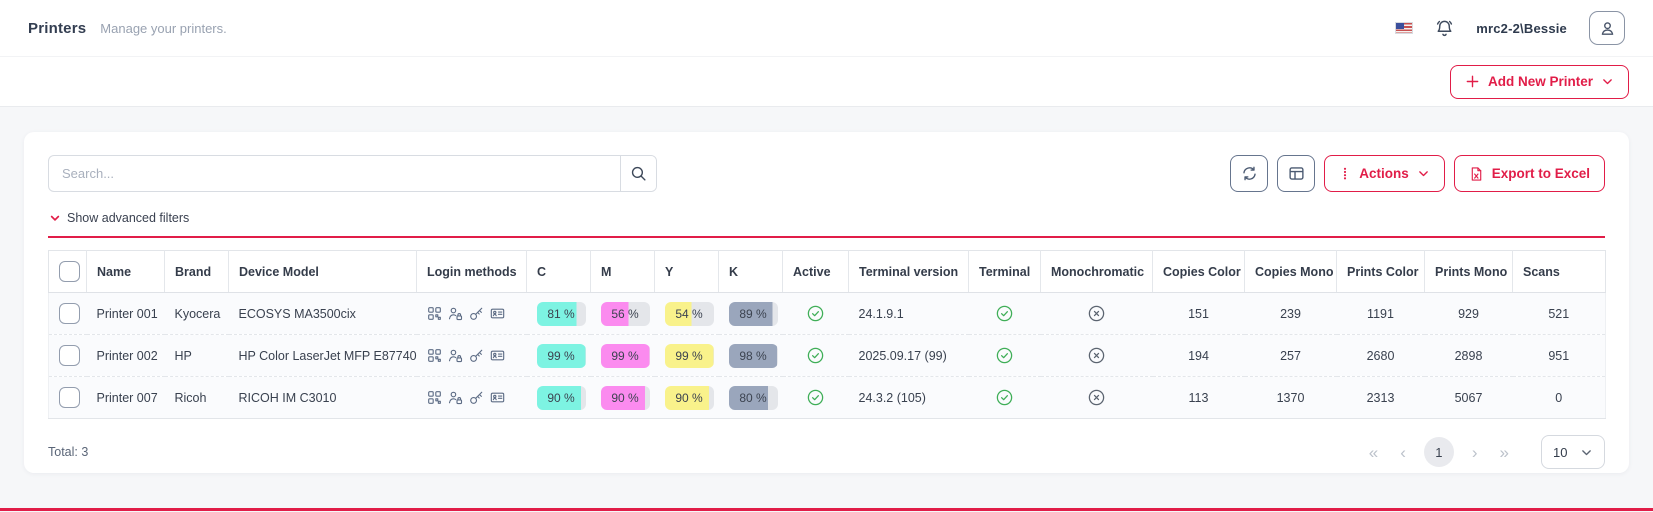  What do you see at coordinates (1380, 397) in the screenshot?
I see `cell-prints_color: 2313` at bounding box center [1380, 397].